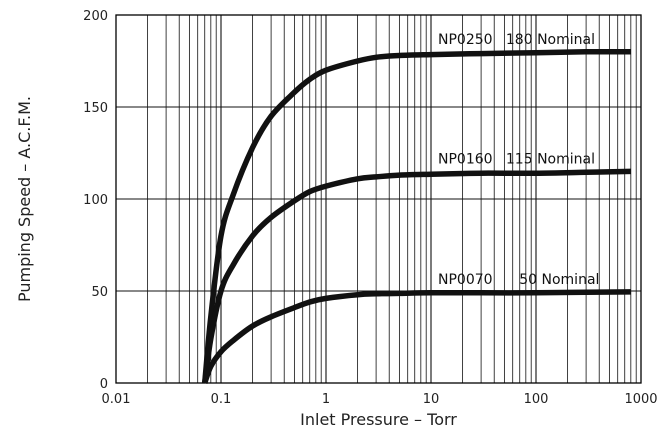  What do you see at coordinates (536, 399) in the screenshot?
I see `x-tick-label: 100` at bounding box center [536, 399].